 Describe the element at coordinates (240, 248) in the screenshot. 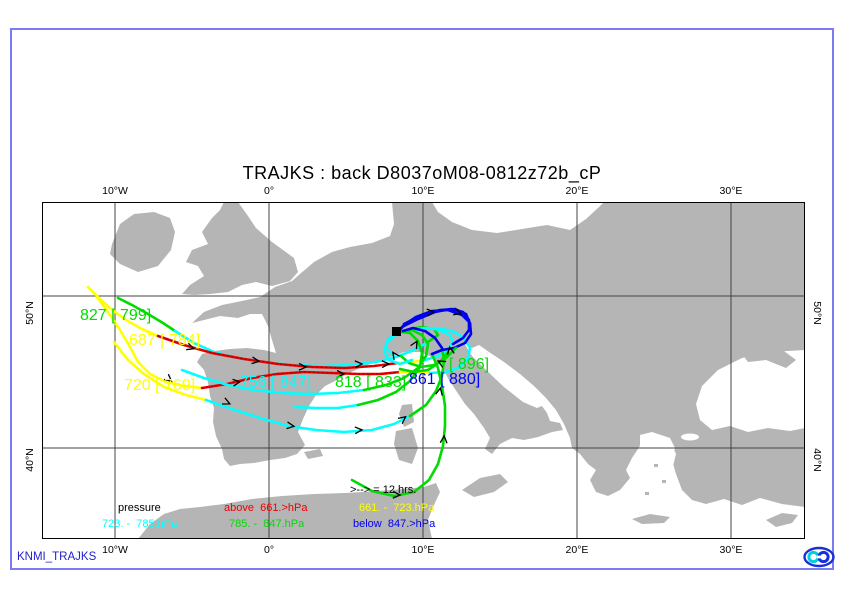

I see `landmass-britain` at that location.